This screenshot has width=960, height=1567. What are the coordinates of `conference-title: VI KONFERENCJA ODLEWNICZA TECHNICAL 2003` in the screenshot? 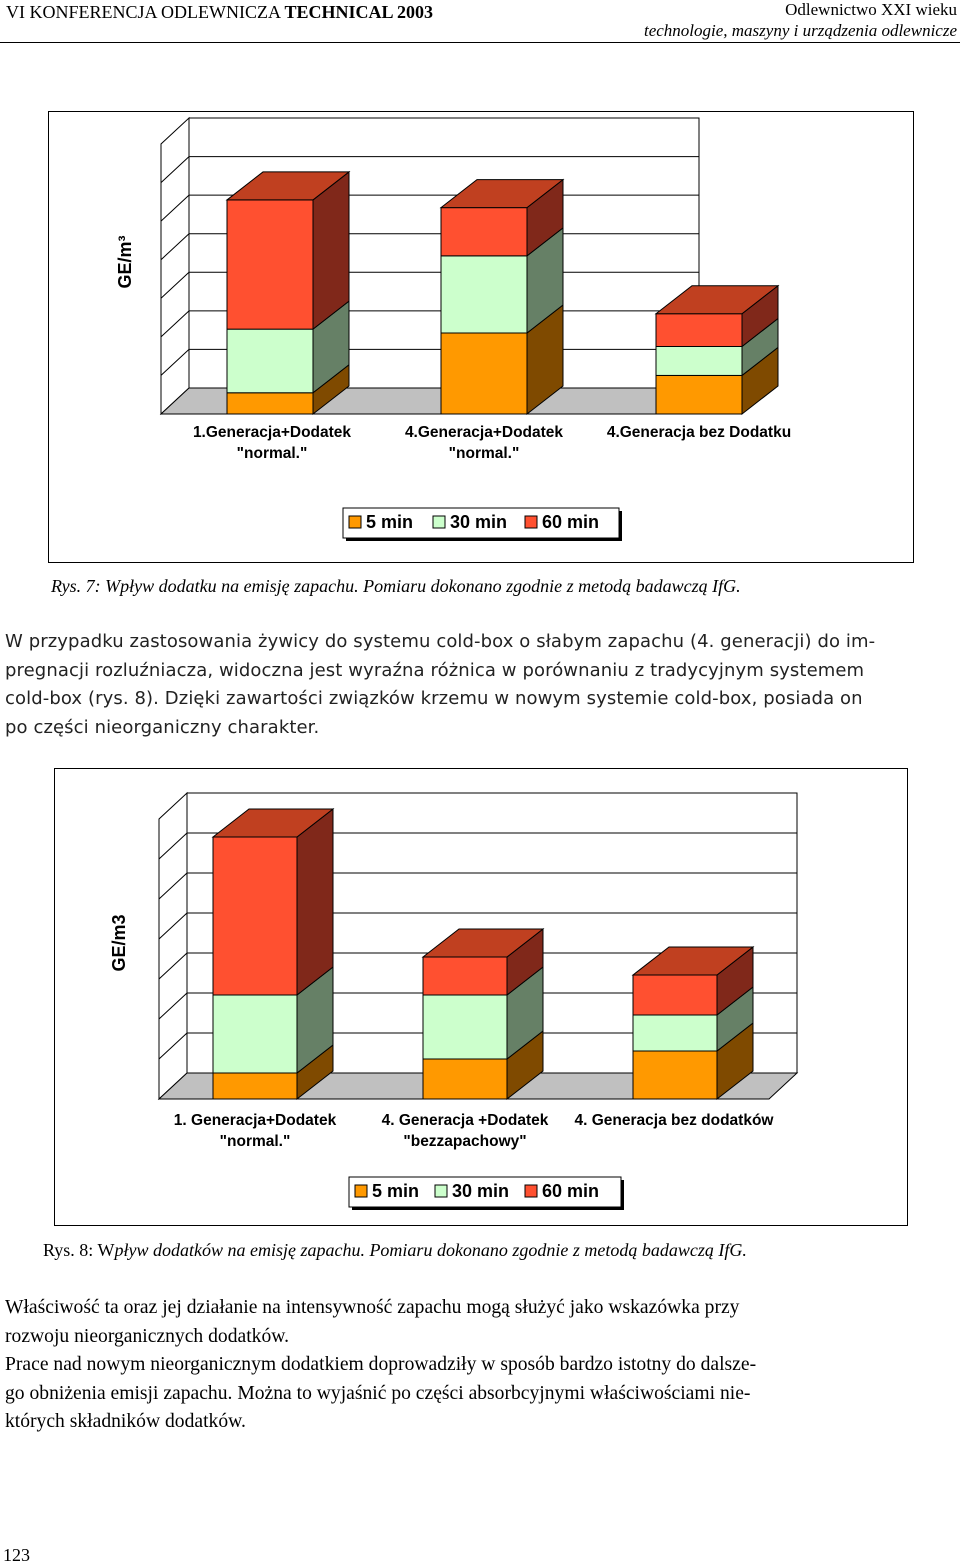 It's located at (219, 12).